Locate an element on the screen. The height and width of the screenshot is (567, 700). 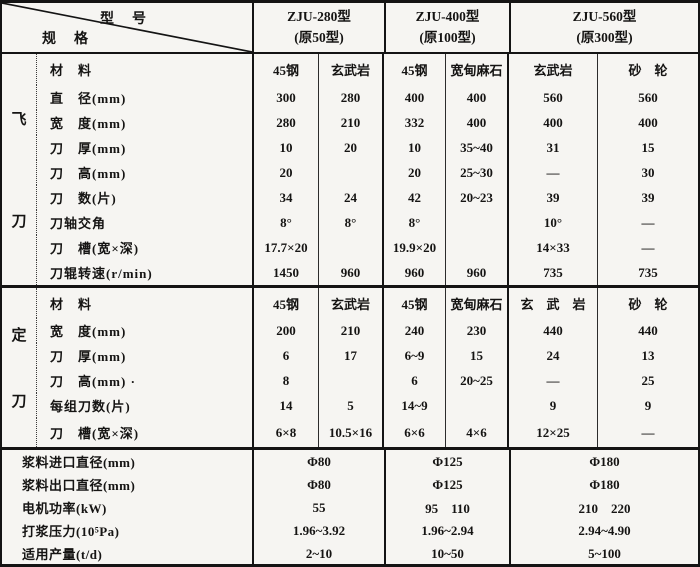
spec-value: 30 is located at coordinates (647, 172).